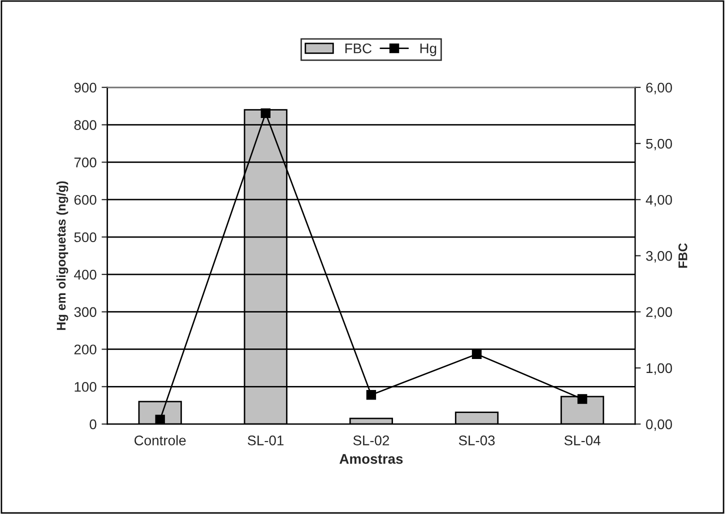 Image resolution: width=725 pixels, height=514 pixels. What do you see at coordinates (93, 424) in the screenshot?
I see `y-tick-label: 0` at bounding box center [93, 424].